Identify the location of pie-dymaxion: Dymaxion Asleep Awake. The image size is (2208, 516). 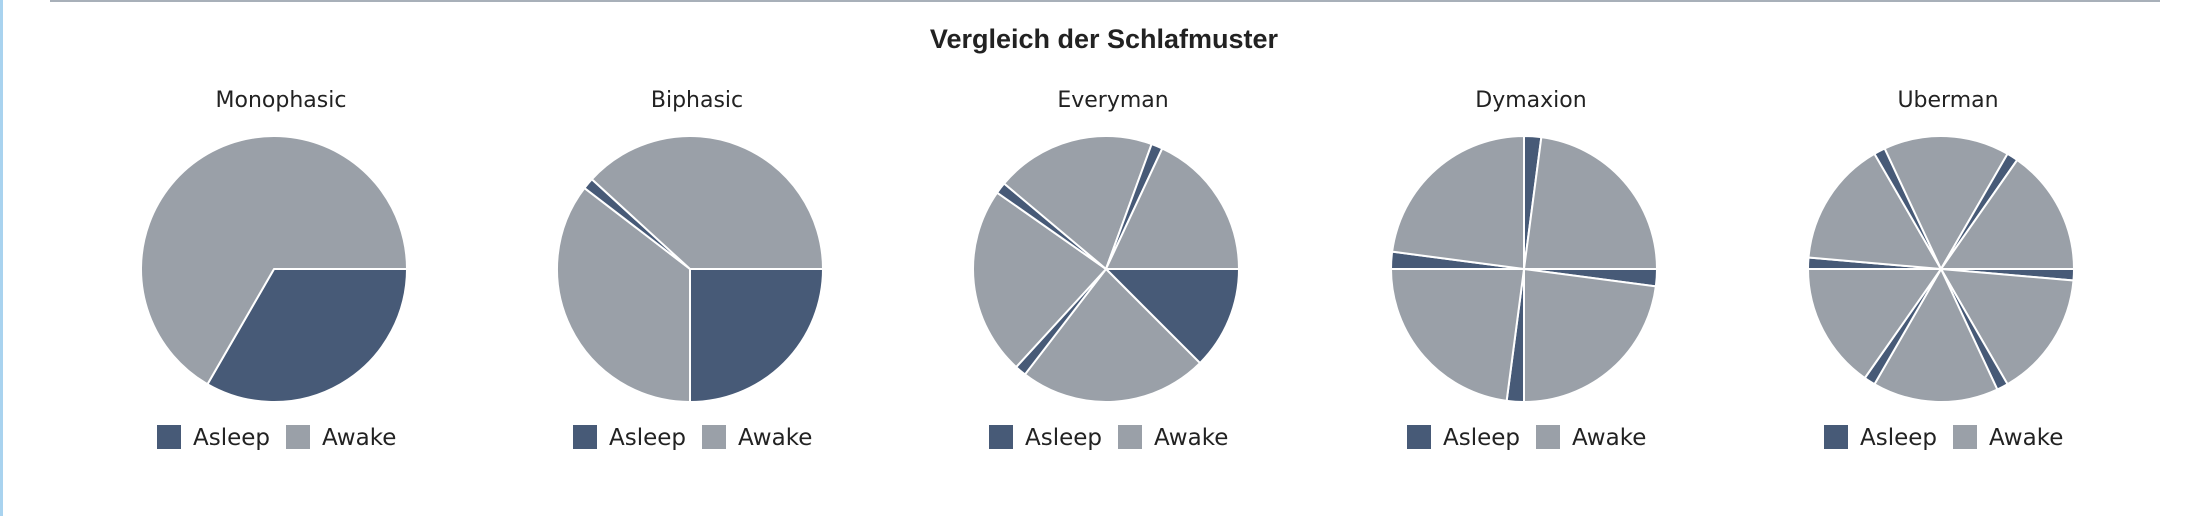
(1524, 269).